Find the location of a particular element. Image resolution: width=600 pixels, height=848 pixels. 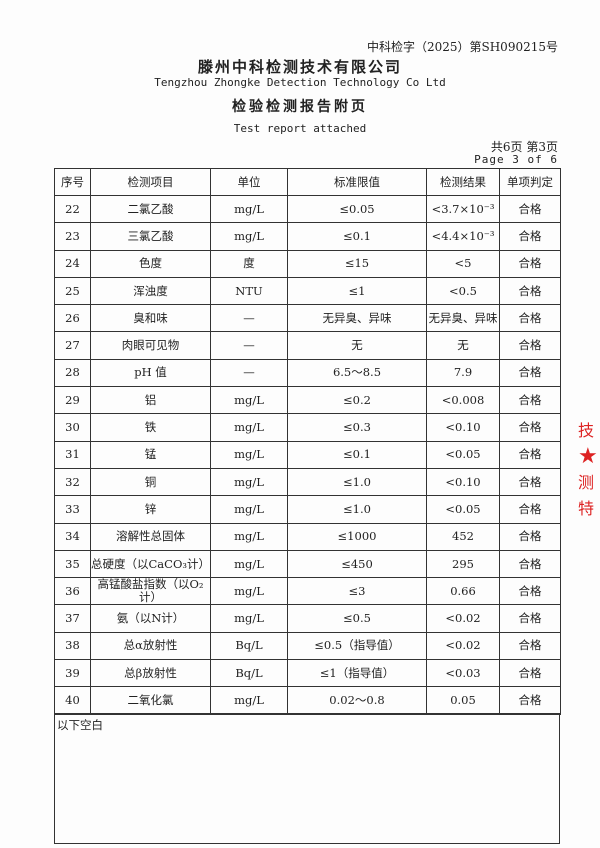

table-row: 36 高锰酸盐指数（以O₂计） mg/L ≤3 0.66 合格 is located at coordinates (307, 591).